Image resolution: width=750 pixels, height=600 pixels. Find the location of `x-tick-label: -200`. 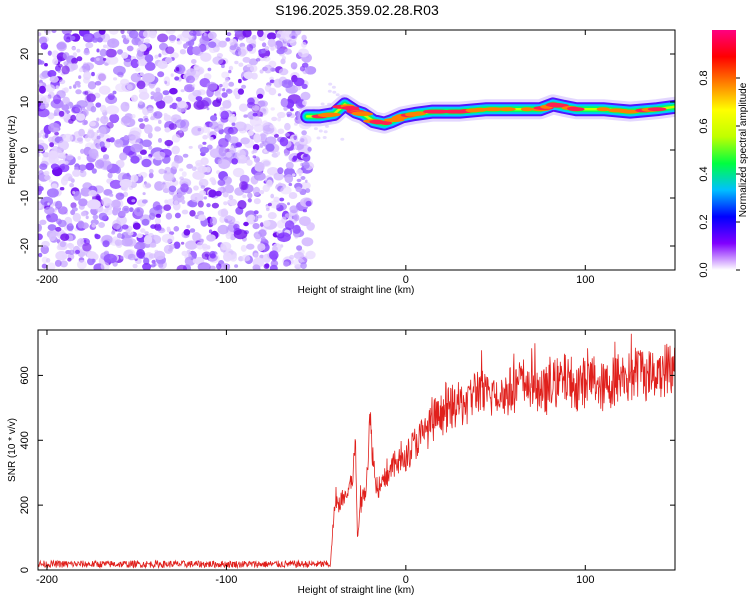

x-tick-label: -200 is located at coordinates (47, 280).